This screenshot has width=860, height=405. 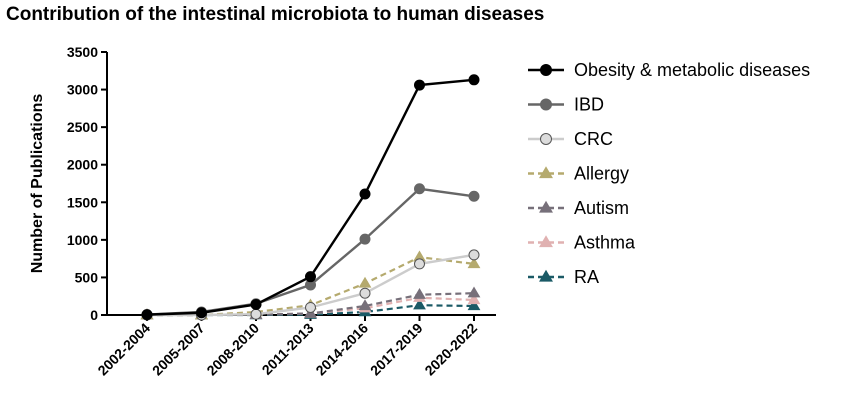 What do you see at coordinates (87, 277) in the screenshot?
I see `y-tick-label: 500` at bounding box center [87, 277].